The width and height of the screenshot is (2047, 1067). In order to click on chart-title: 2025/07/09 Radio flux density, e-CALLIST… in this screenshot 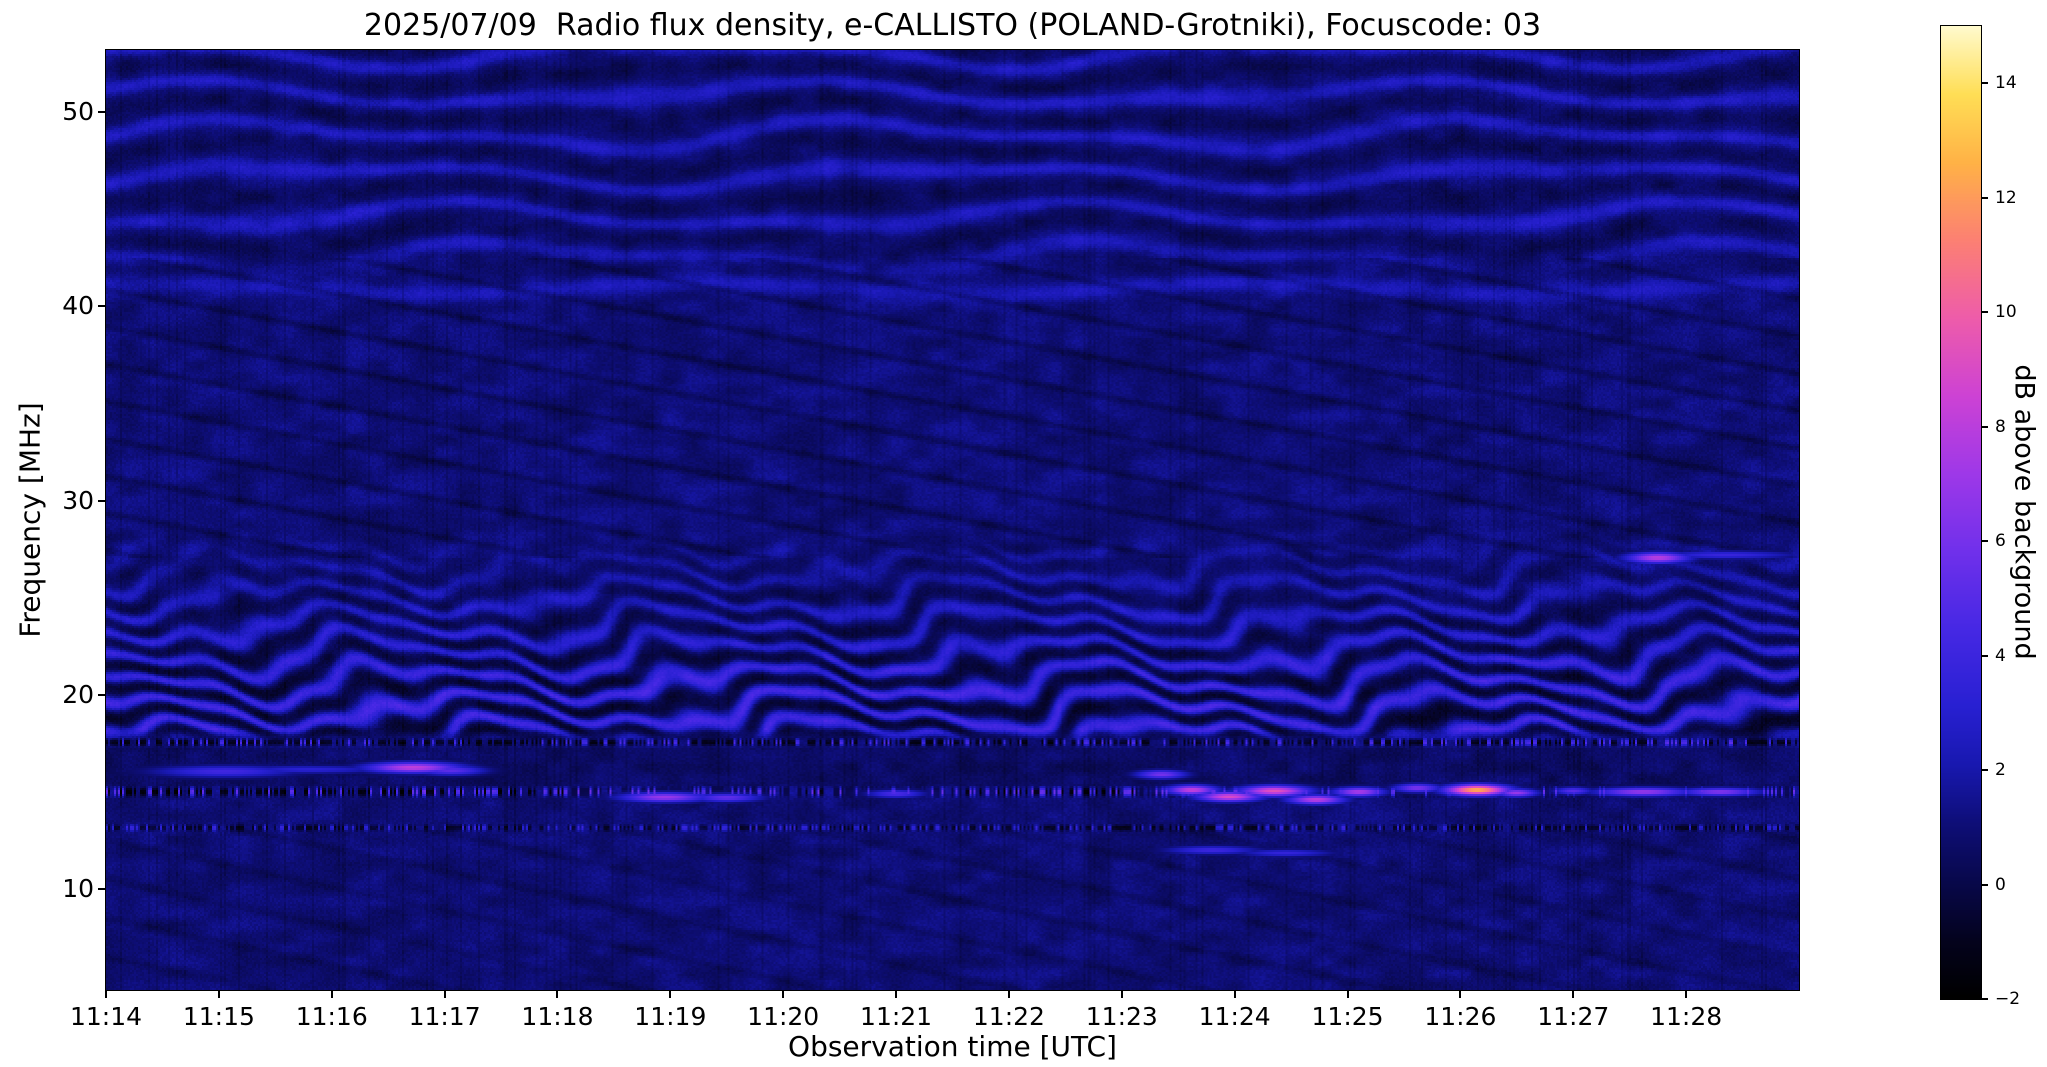, I will do `click(952, 25)`.